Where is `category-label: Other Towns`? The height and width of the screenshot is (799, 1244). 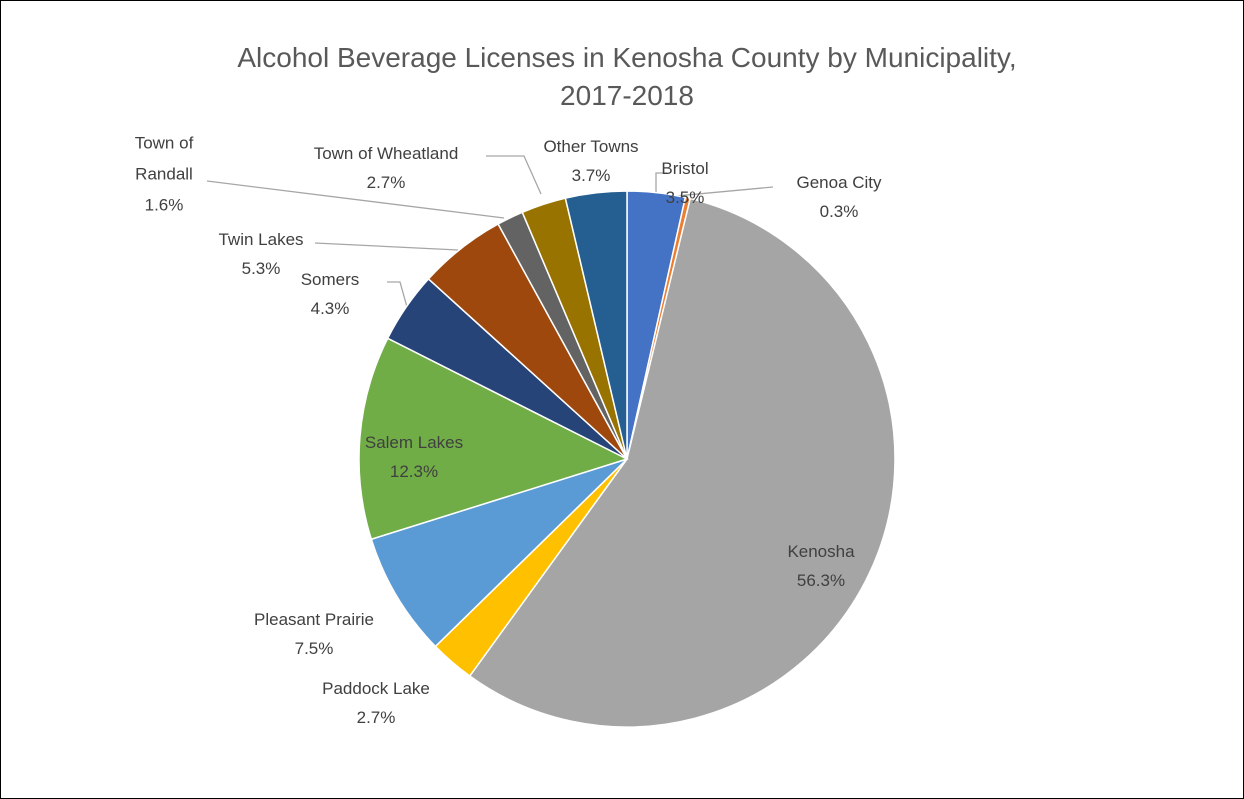
category-label: Other Towns is located at coordinates (591, 146).